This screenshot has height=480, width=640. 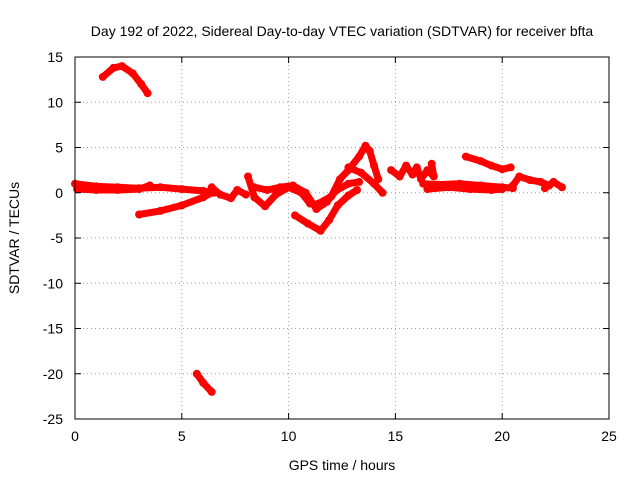 I want to click on y-axis-label: SDTVAR / TECUs, so click(x=14, y=238).